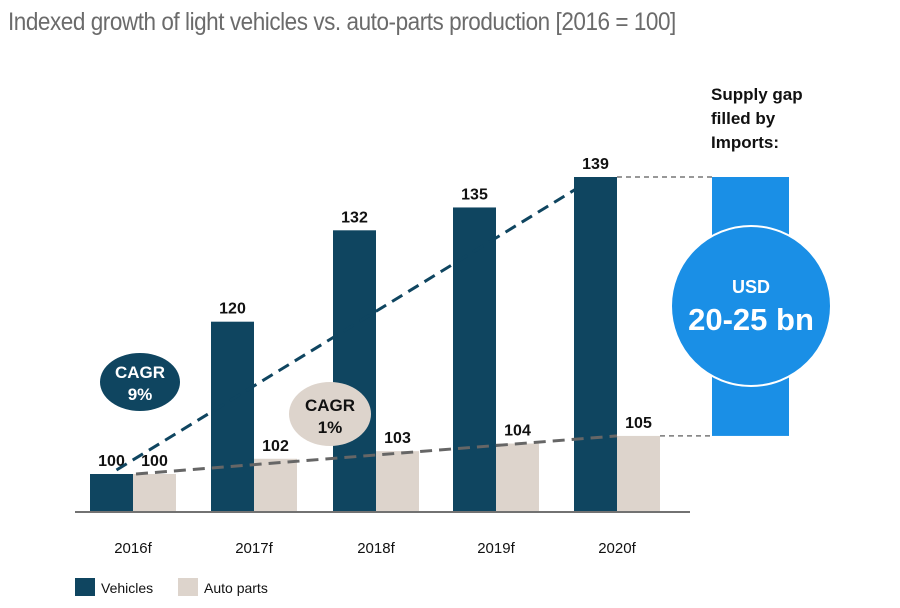 The height and width of the screenshot is (608, 900). I want to click on bar-vehicles-2017f, so click(232, 416).